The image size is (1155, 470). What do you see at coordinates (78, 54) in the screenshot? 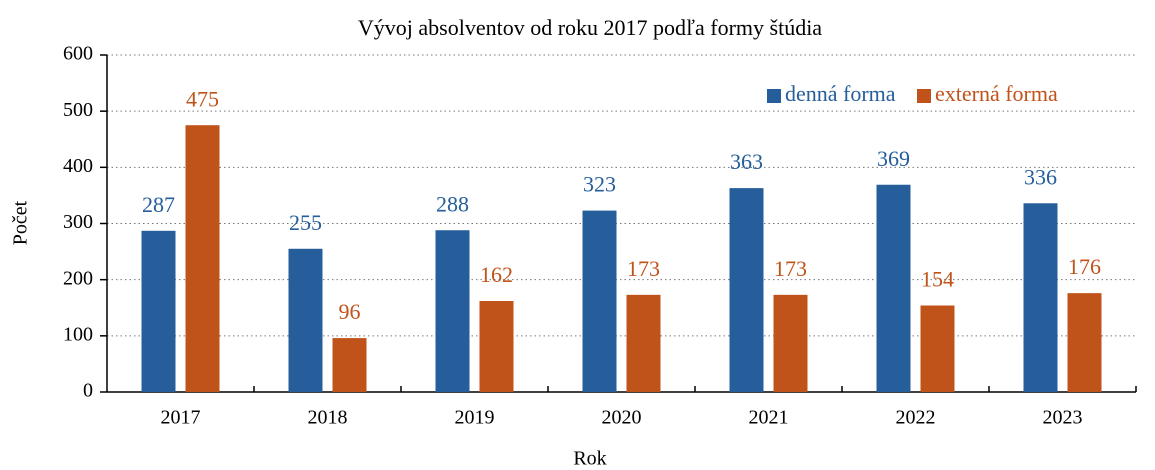
I see `y-tick-label: 600` at bounding box center [78, 54].